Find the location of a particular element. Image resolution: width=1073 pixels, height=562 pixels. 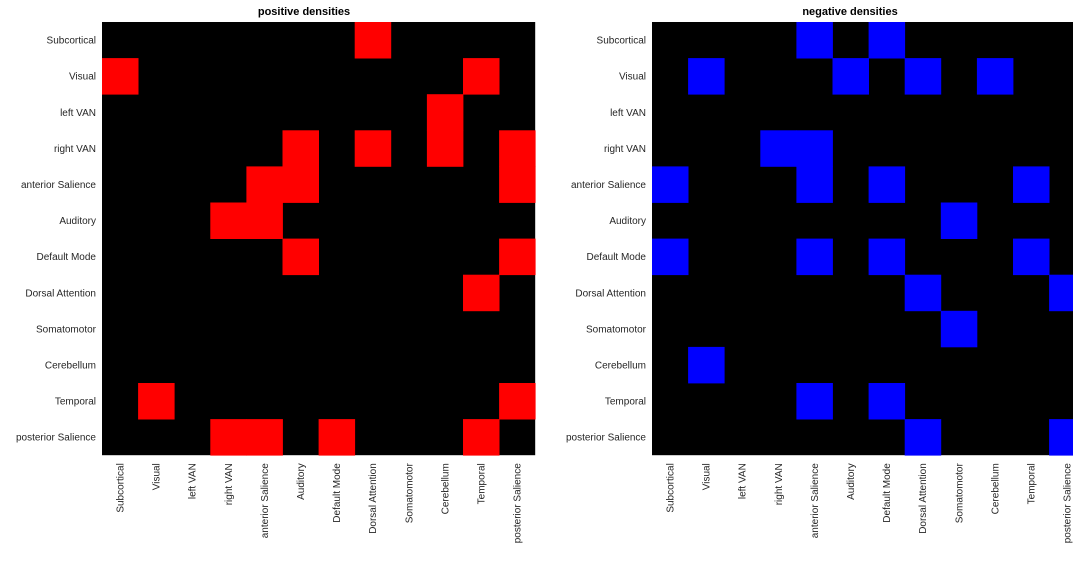

chart-title: positive densities is located at coordinates (304, 12).